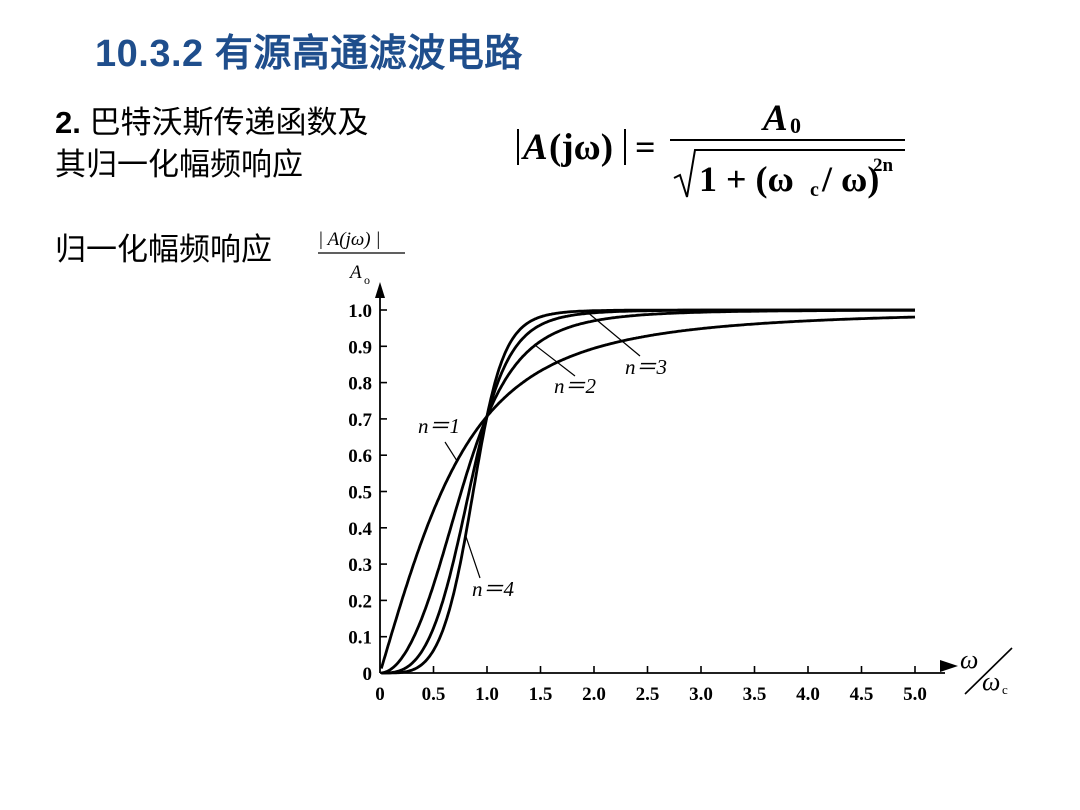  What do you see at coordinates (360, 420) in the screenshot?
I see `y-tick-label: 0.7` at bounding box center [360, 420].